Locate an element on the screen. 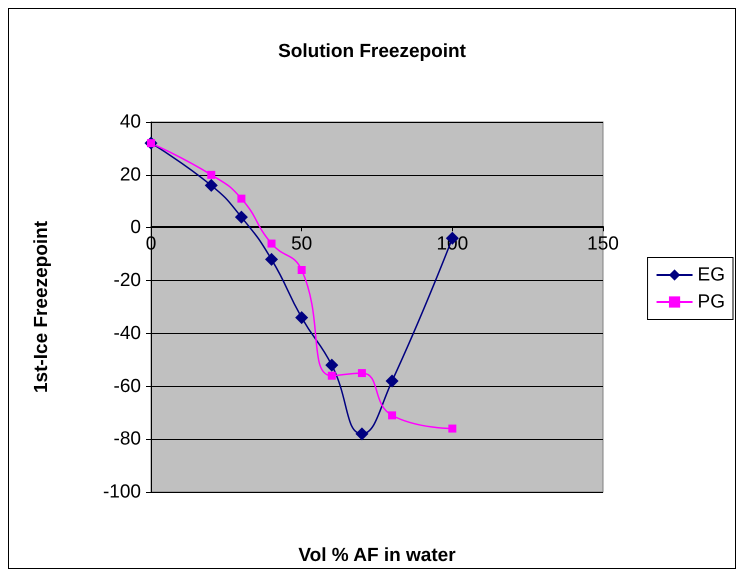 The image size is (744, 577). chart-title: Solution Freezepoint is located at coordinates (372, 51).